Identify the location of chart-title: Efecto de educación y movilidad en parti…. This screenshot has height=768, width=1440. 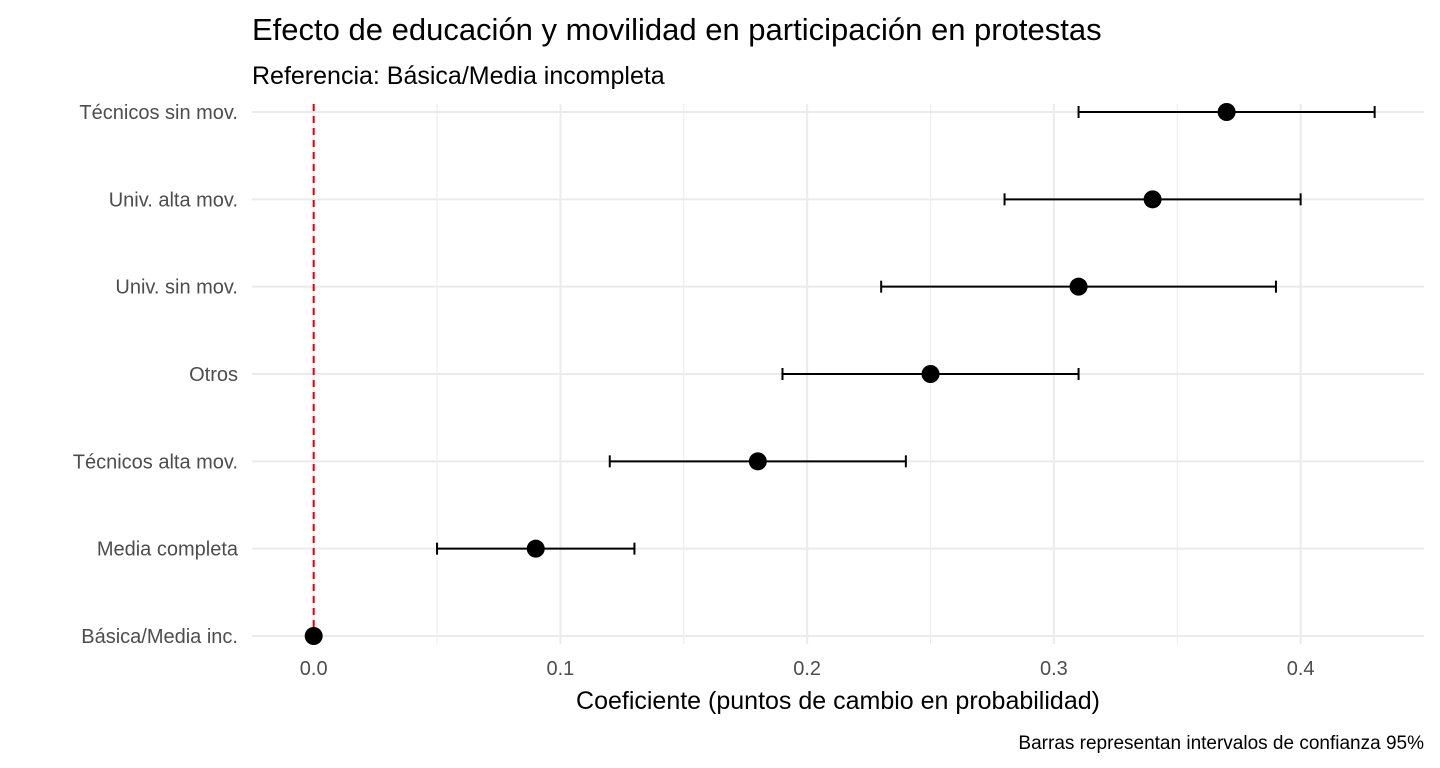
(677, 29).